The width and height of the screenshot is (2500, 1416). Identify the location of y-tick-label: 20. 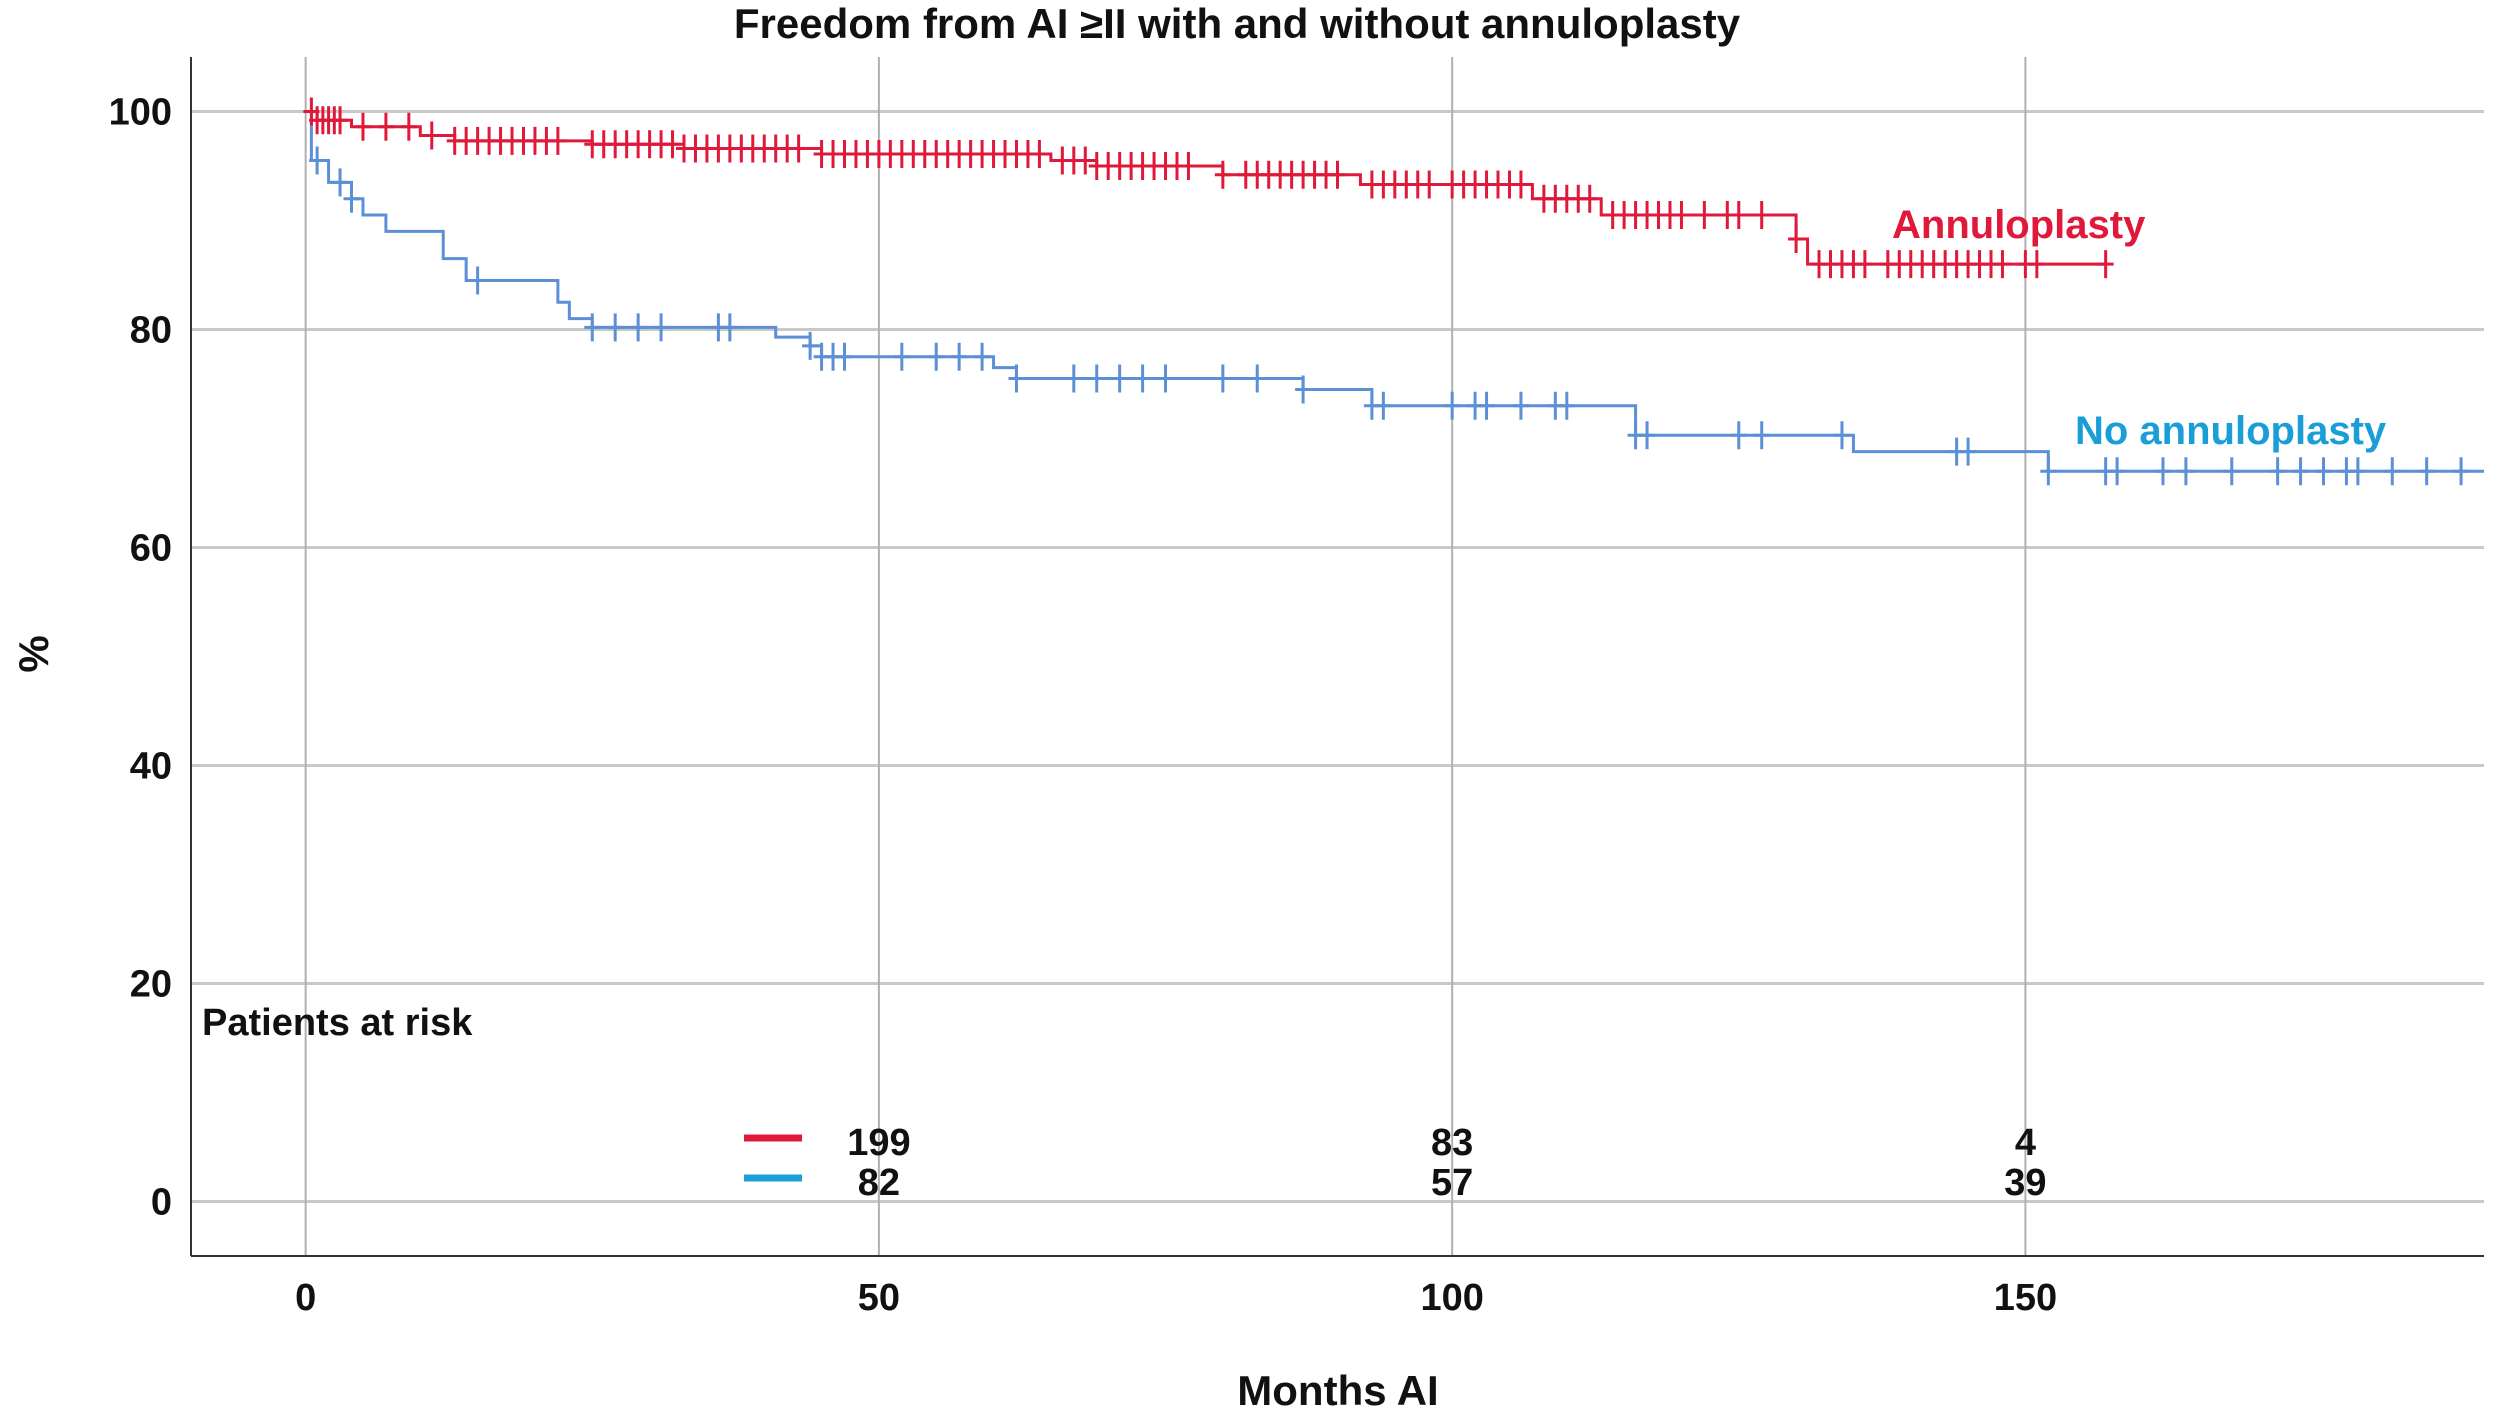
(151, 985).